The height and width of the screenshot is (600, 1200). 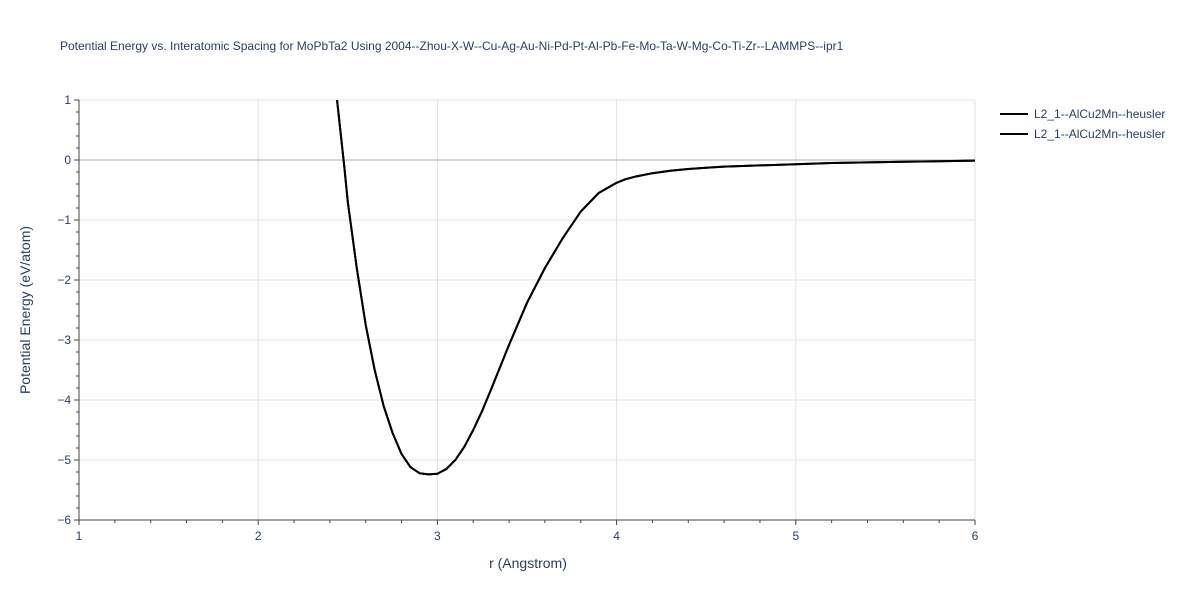 What do you see at coordinates (67, 160) in the screenshot?
I see `y-tick-label: 0` at bounding box center [67, 160].